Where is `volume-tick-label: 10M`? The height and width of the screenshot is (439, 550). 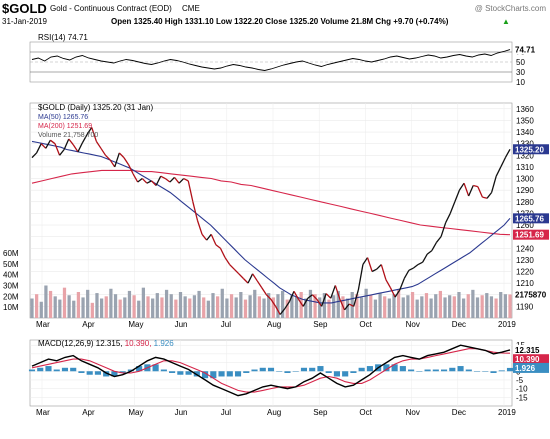 volume-tick-label: 10M is located at coordinates (11, 307).